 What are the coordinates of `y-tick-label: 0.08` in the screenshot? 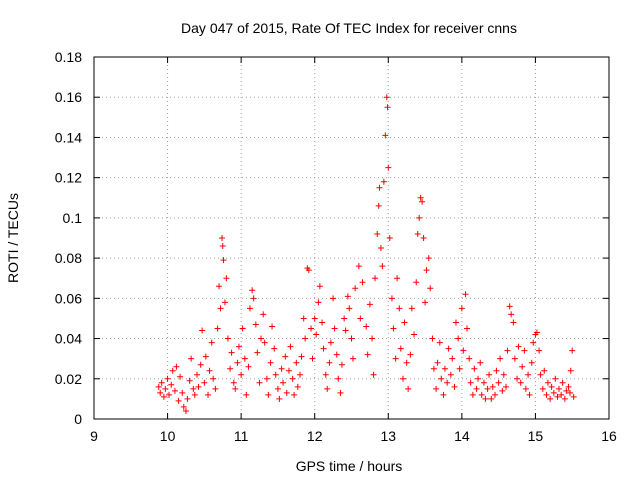 It's located at (68, 258).